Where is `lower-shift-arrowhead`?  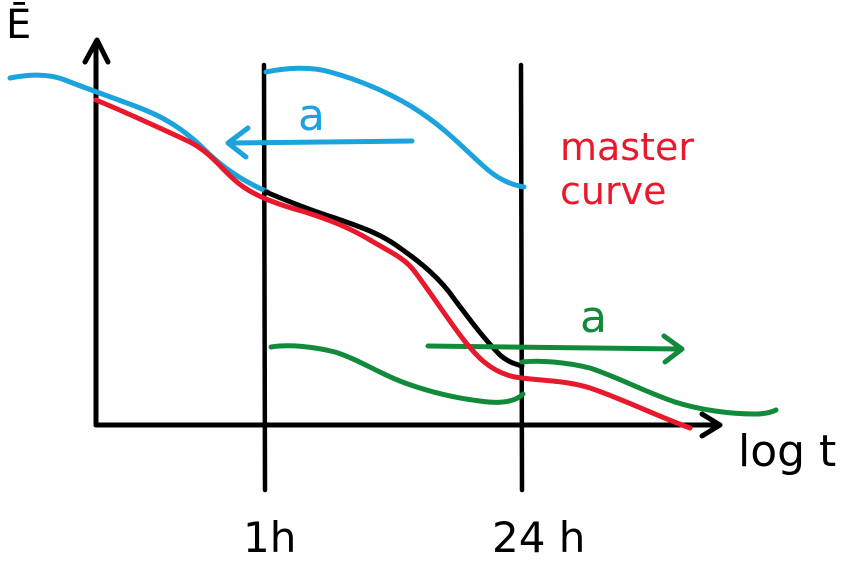
lower-shift-arrowhead is located at coordinates (673, 349).